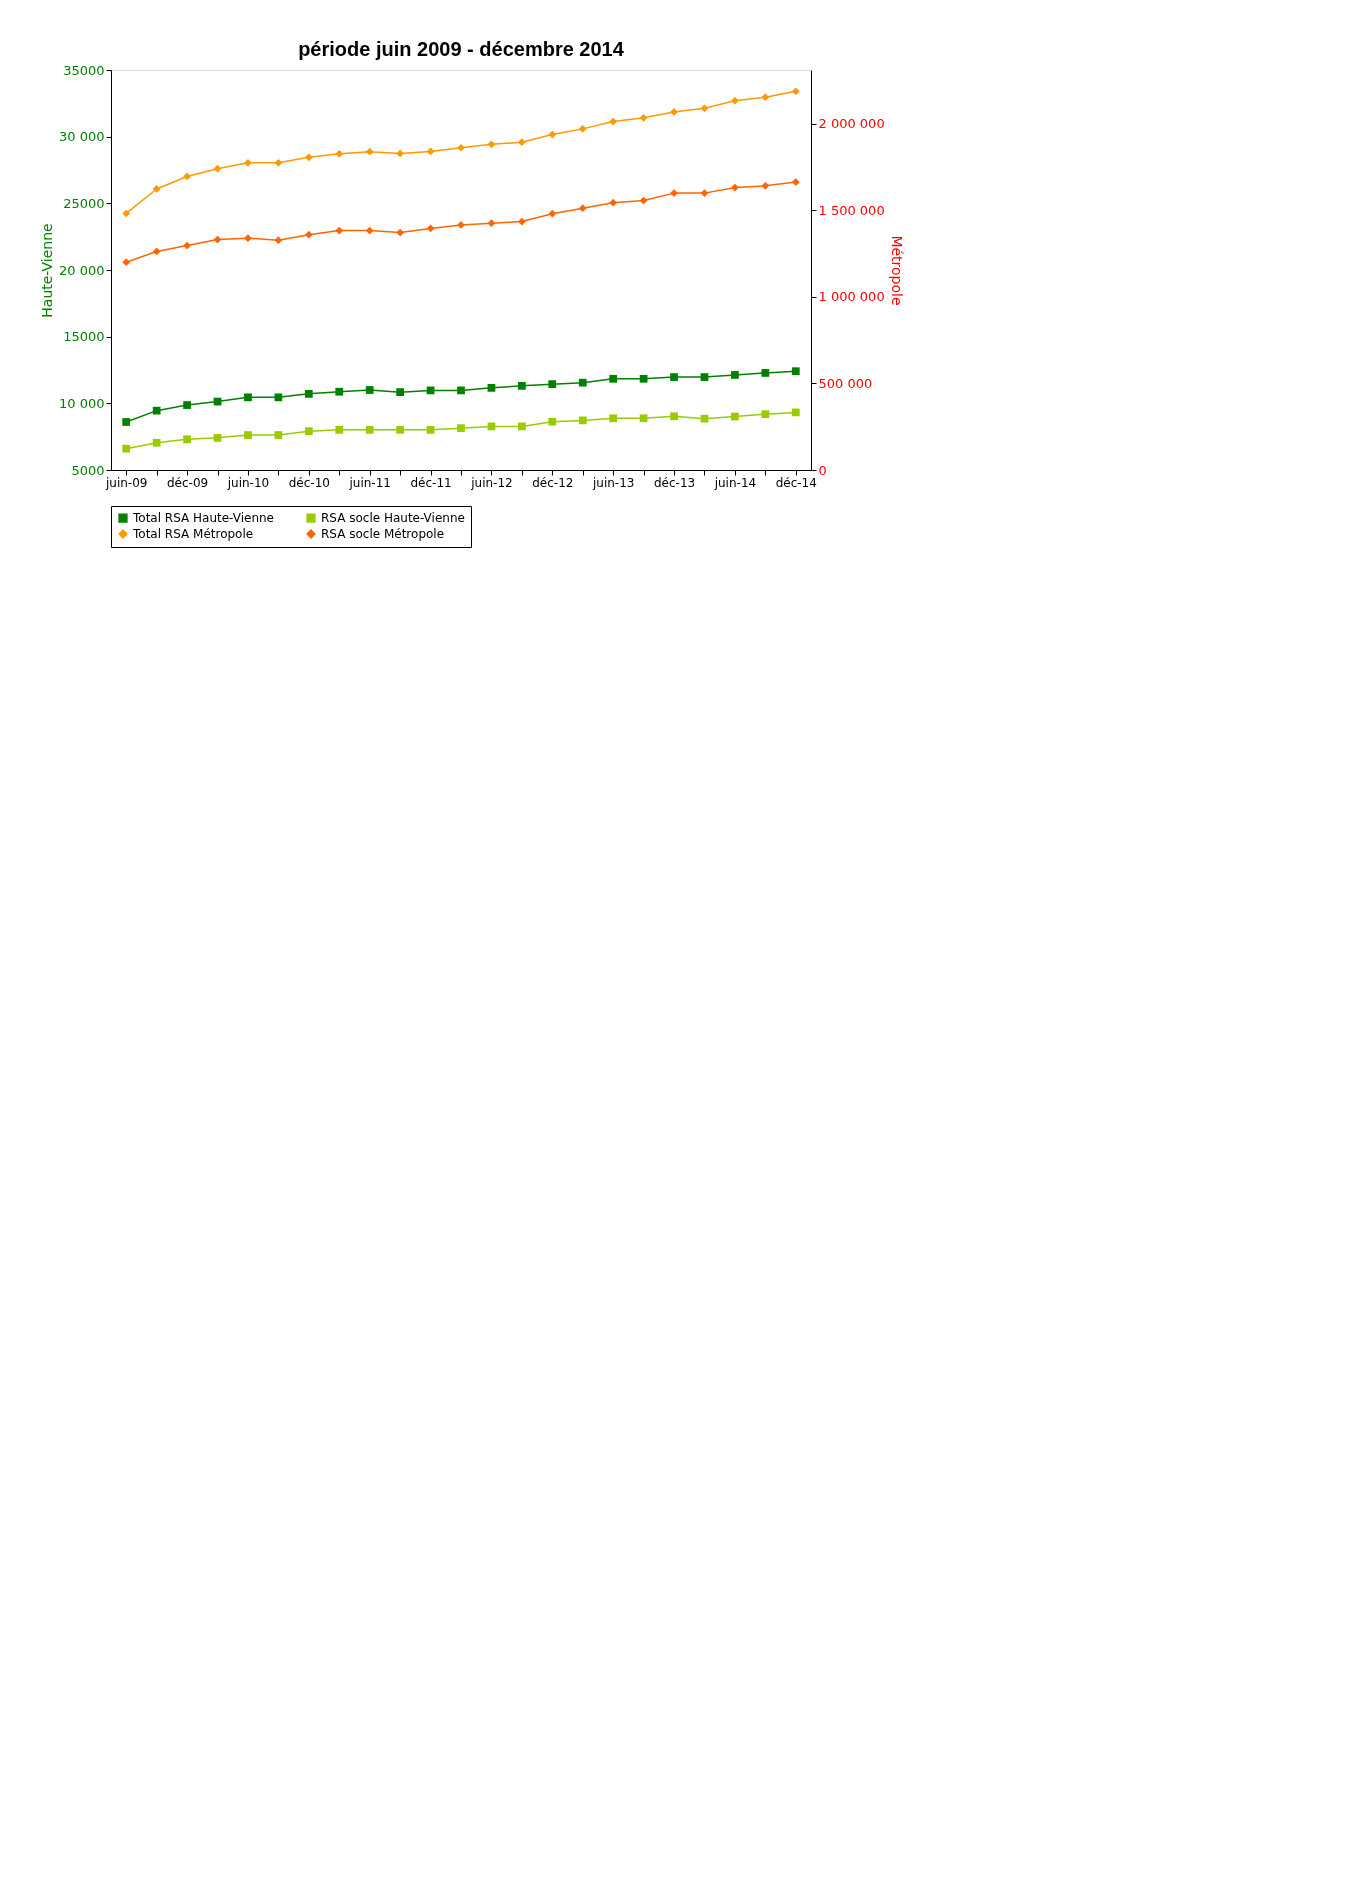 The image size is (1362, 1900). I want to click on x-tick-label: déc-14, so click(796, 482).